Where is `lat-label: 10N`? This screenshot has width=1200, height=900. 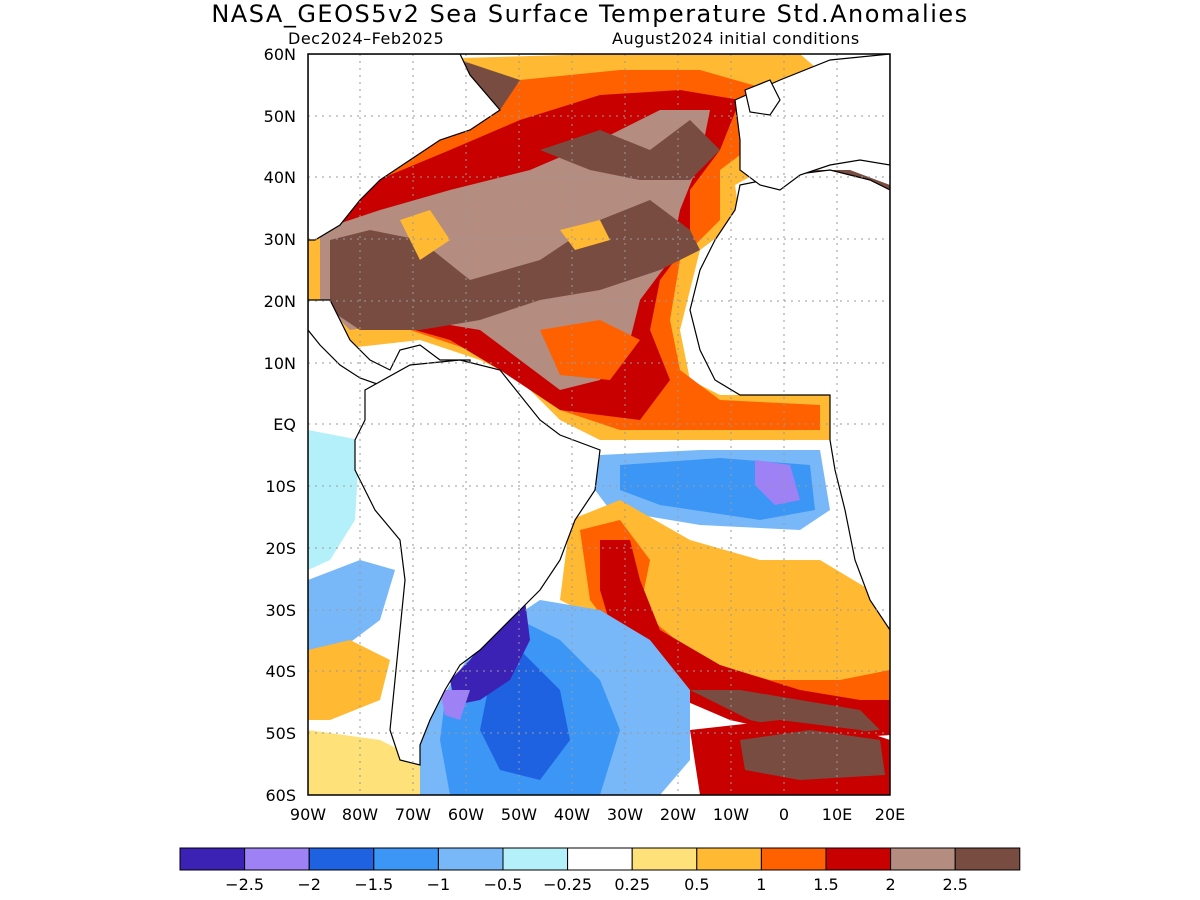
lat-label: 10N is located at coordinates (280, 363).